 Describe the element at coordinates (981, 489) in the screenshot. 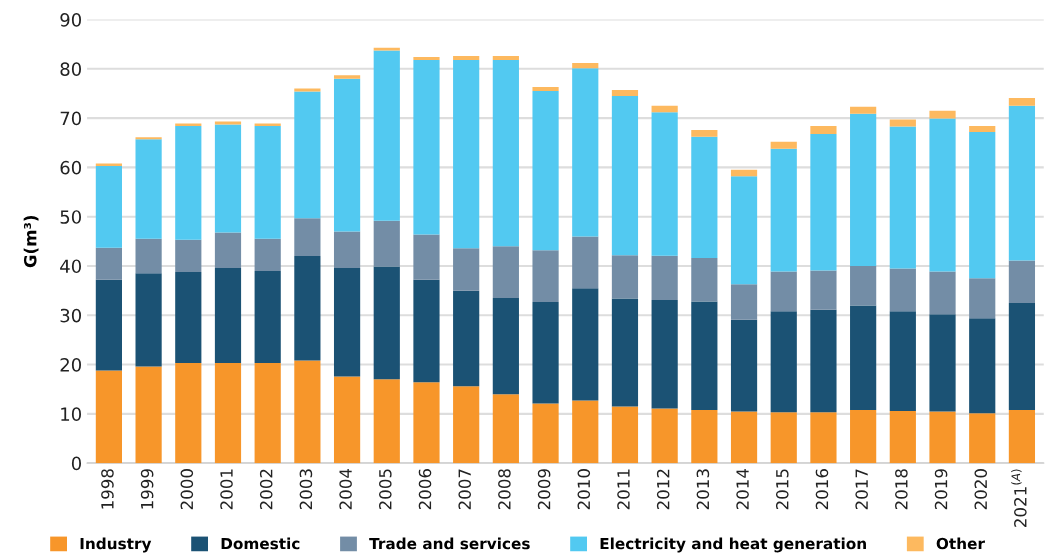

I see `x-tick-label: 2020` at that location.